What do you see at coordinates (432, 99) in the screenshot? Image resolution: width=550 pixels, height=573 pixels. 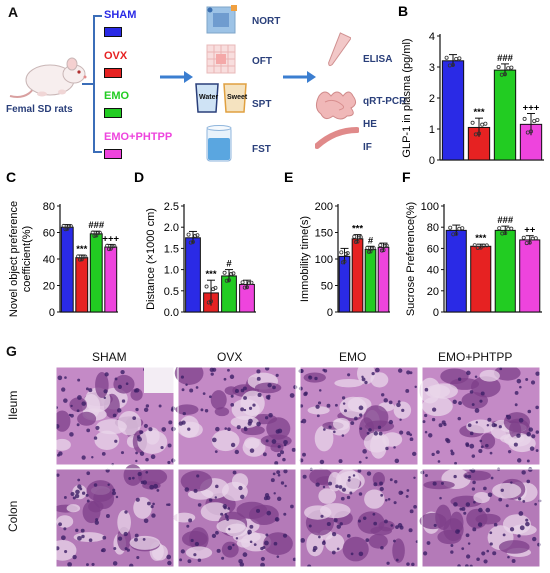 I see `y-tick-label: 2` at bounding box center [432, 99].